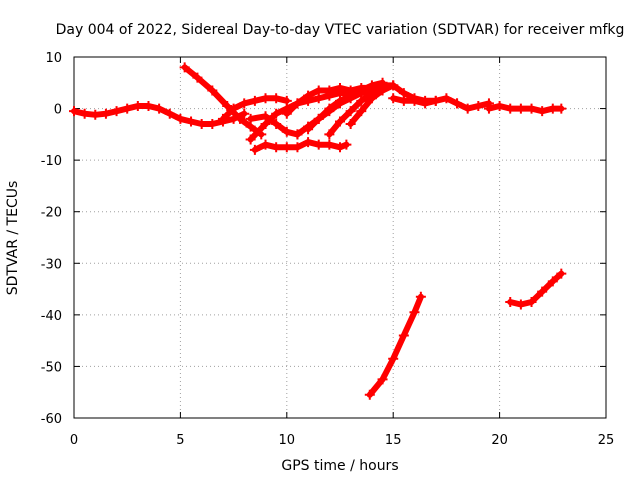 The image size is (640, 480). Describe the element at coordinates (51, 316) in the screenshot. I see `y-tick-label: -40` at that location.